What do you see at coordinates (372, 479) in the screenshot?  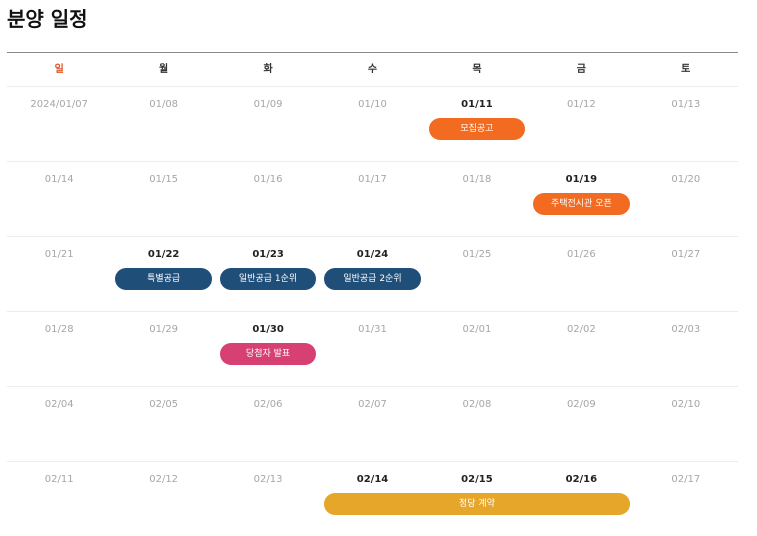 I see `day-cell-date: 02/14` at bounding box center [372, 479].